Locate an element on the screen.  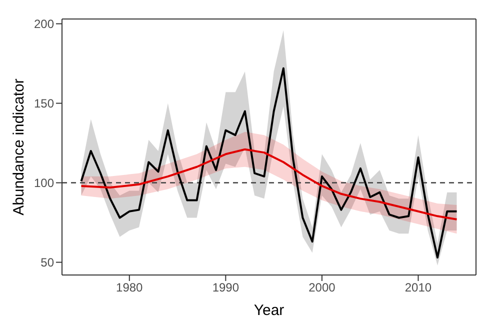
x-tick-label: 1990 is located at coordinates (226, 287).